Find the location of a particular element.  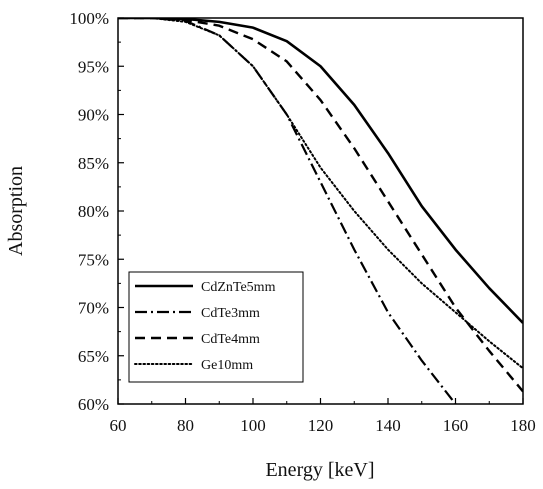

y-axis-title: Absorption is located at coordinates (16, 211).